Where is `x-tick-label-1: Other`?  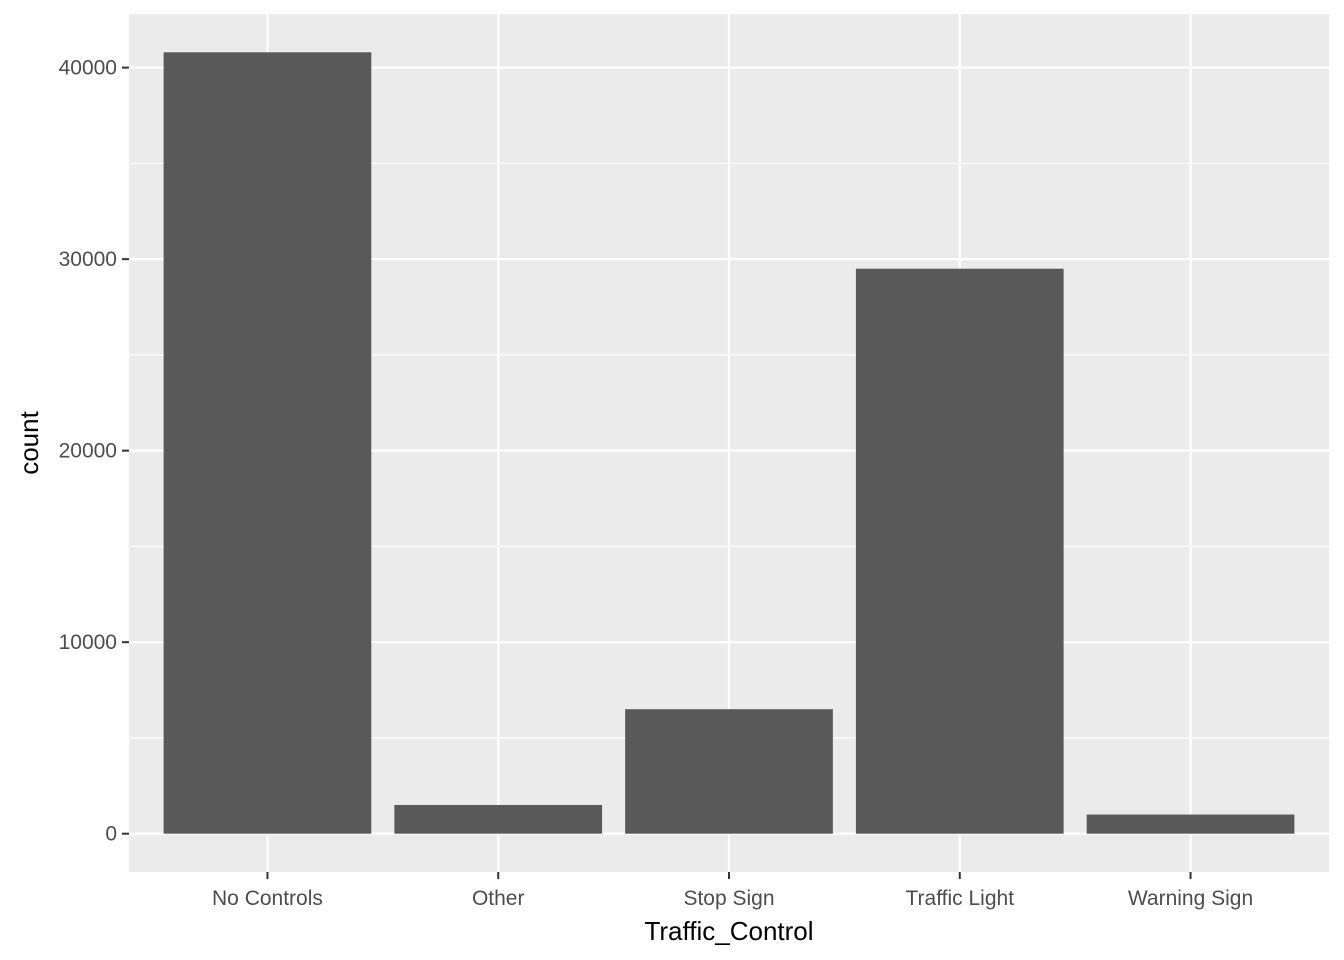
x-tick-label-1: Other is located at coordinates (498, 898).